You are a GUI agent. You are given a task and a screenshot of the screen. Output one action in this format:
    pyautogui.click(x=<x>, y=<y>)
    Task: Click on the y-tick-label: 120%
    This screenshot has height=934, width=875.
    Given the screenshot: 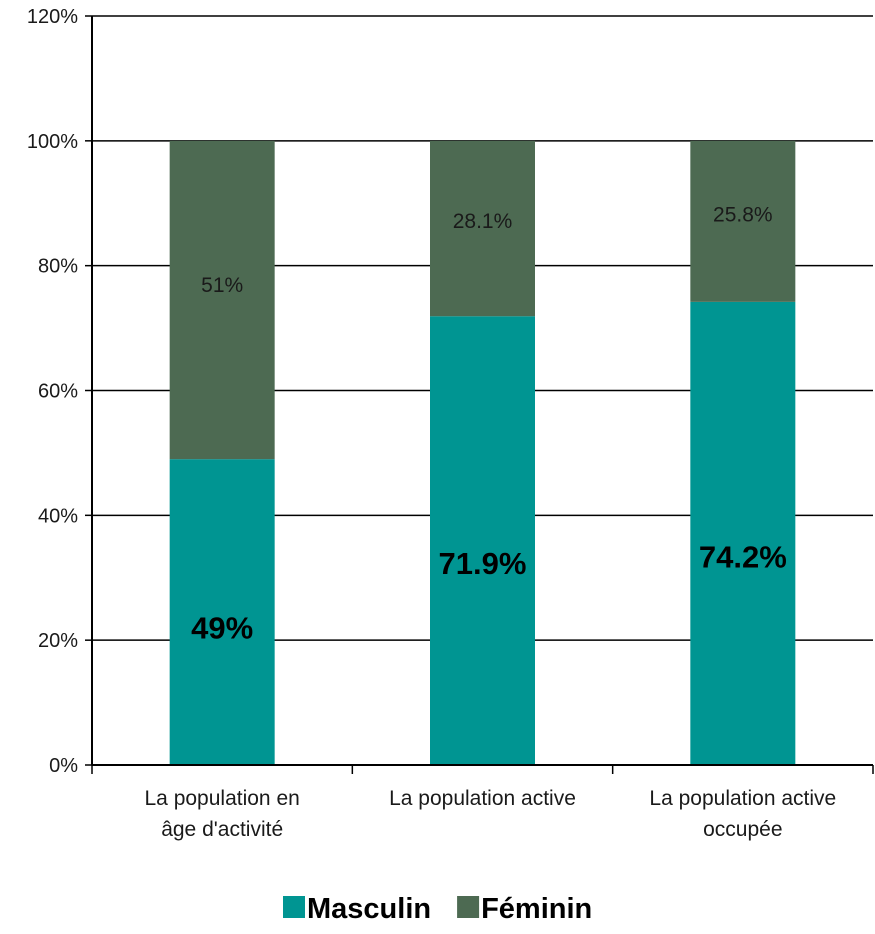 What is the action you would take?
    pyautogui.click(x=52, y=17)
    